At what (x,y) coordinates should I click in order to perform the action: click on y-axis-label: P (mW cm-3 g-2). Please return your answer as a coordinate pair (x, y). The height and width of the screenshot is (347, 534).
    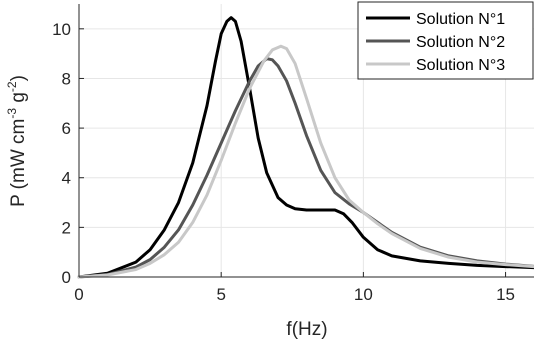
    Looking at the image, I should click on (17, 141).